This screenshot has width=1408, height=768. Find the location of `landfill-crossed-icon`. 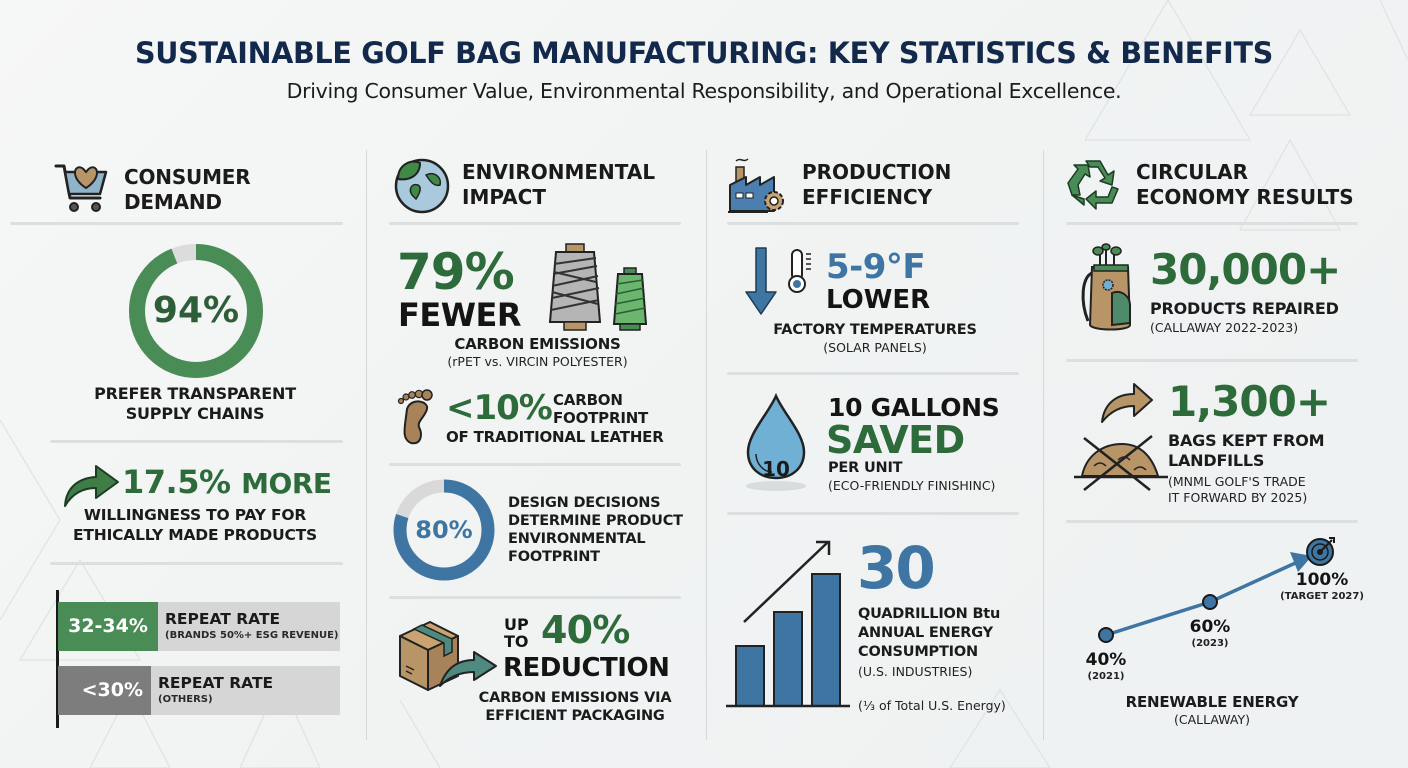

landfill-crossed-icon is located at coordinates (1121, 437).